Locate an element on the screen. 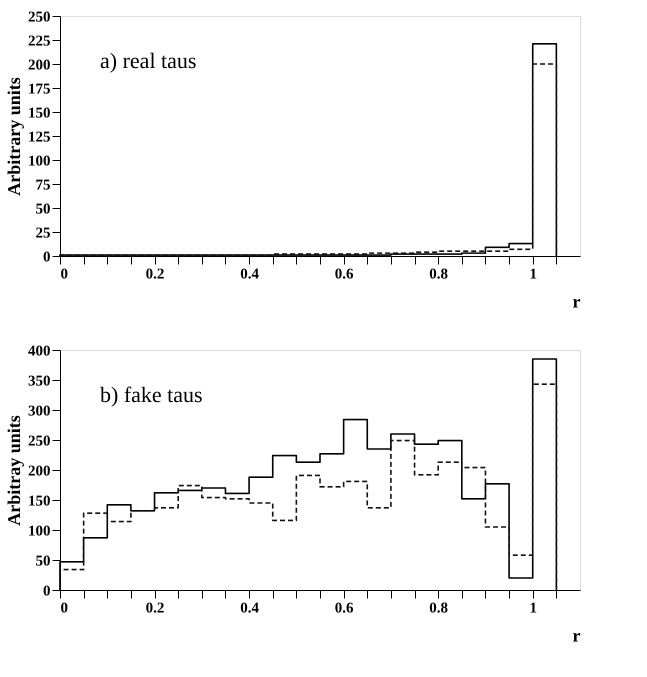 The height and width of the screenshot is (677, 647). y-tick-label: 400 is located at coordinates (39, 352).